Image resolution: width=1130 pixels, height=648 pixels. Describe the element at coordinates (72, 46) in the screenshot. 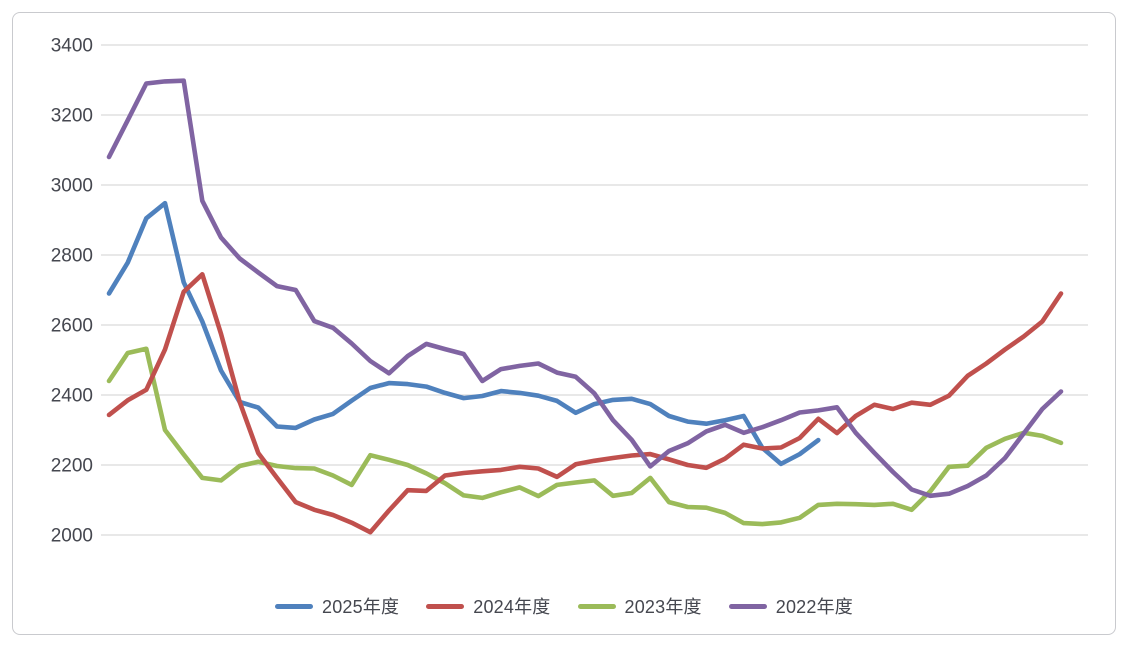

I see `y-axis-tick-label: 3400` at that location.